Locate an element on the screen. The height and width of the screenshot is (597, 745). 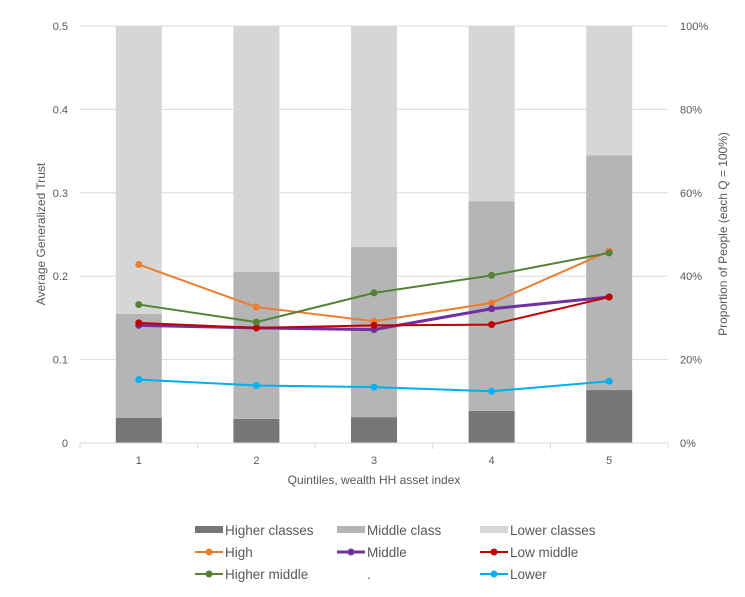
y2-axis-title: Proportion of People (each Q = 100%) is located at coordinates (723, 234).